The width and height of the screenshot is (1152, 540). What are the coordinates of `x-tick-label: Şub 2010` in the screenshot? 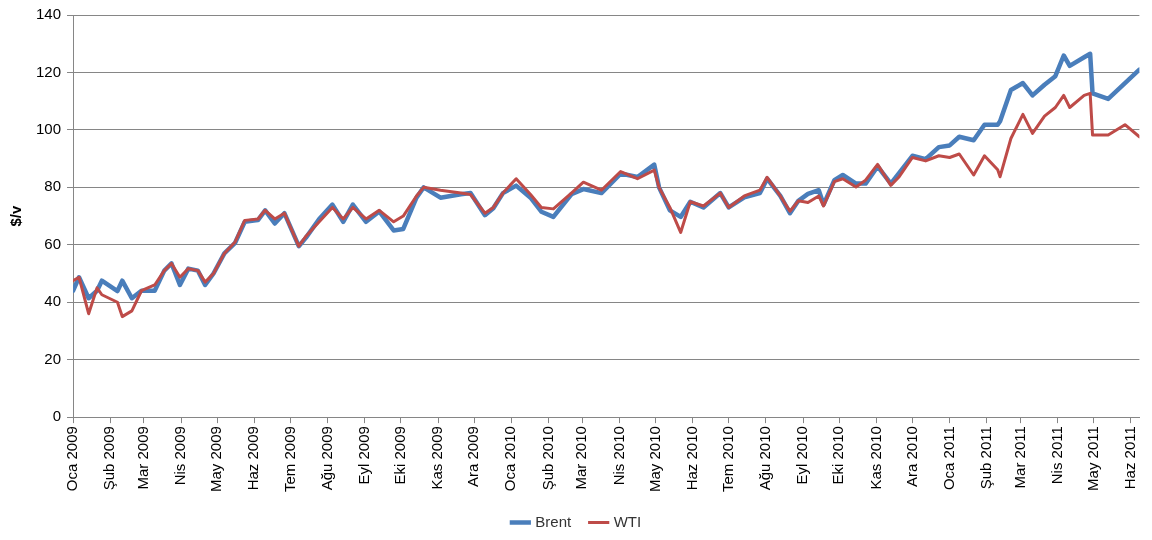 It's located at (547, 458).